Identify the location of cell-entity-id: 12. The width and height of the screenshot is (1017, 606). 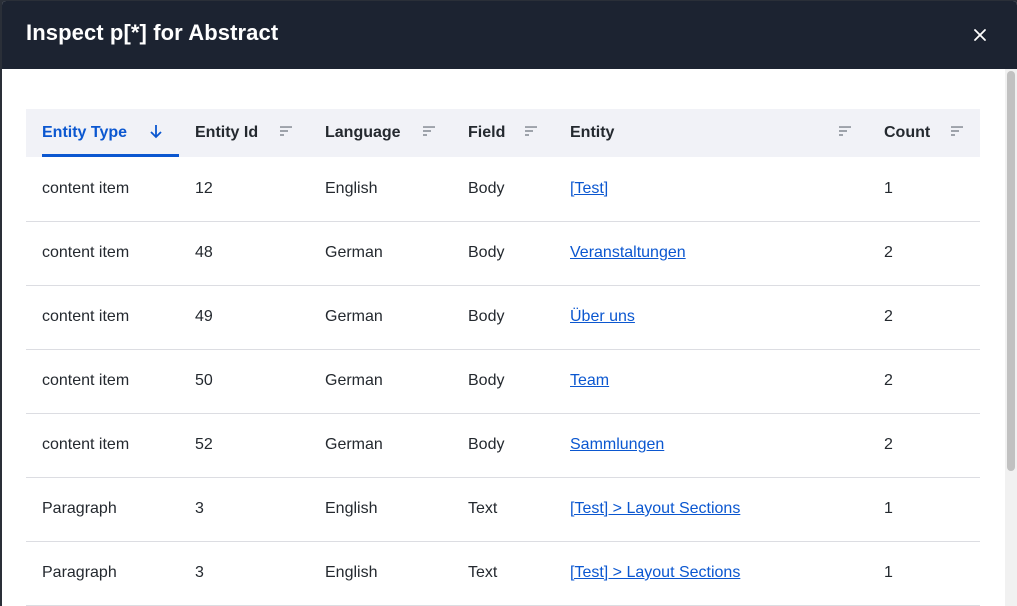
(204, 188).